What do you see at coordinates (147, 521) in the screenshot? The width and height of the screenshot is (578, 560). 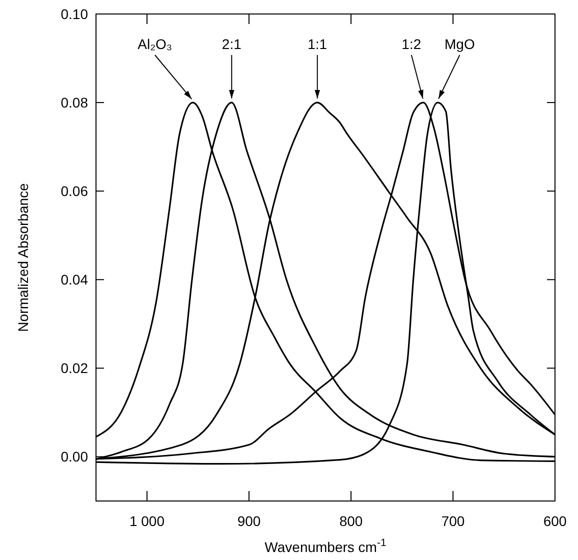 I see `x-tick-label: 1 000` at bounding box center [147, 521].